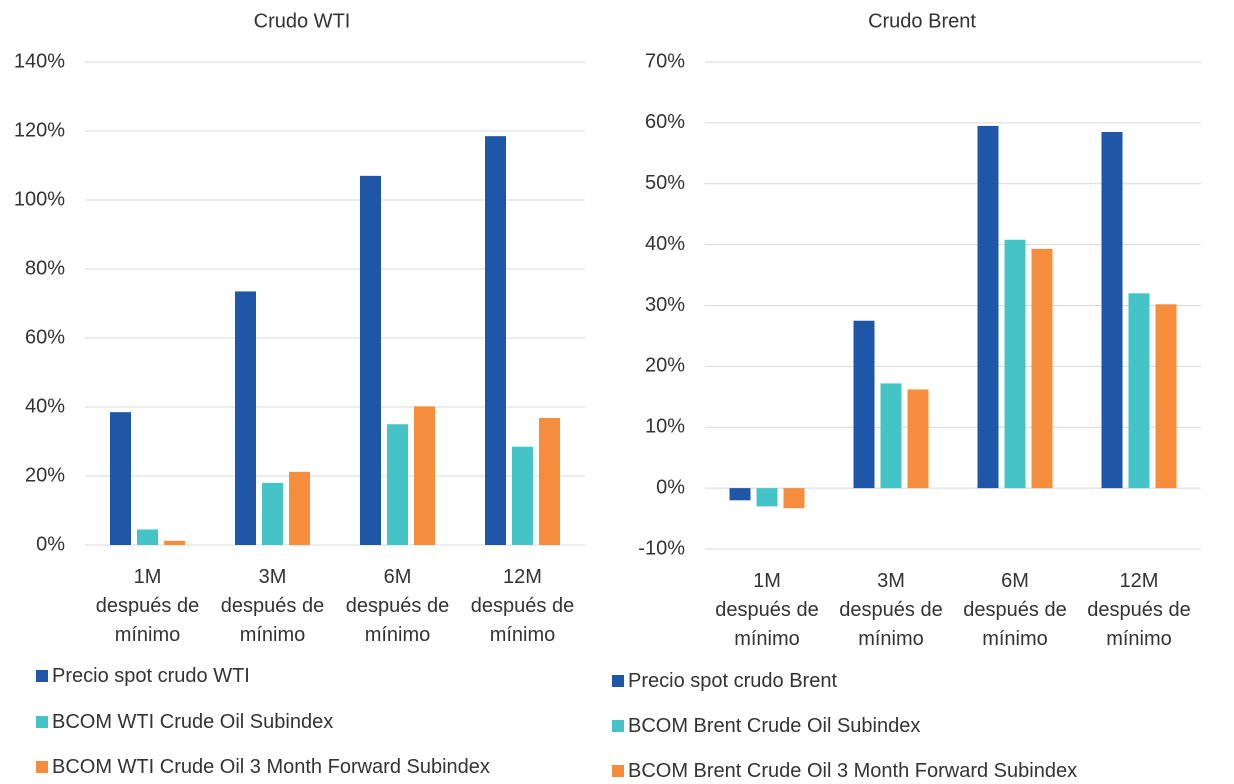 This screenshot has width=1234, height=784. Describe the element at coordinates (774, 726) in the screenshot. I see `legend-label: BCOM Brent Crude Oil Subindex` at that location.